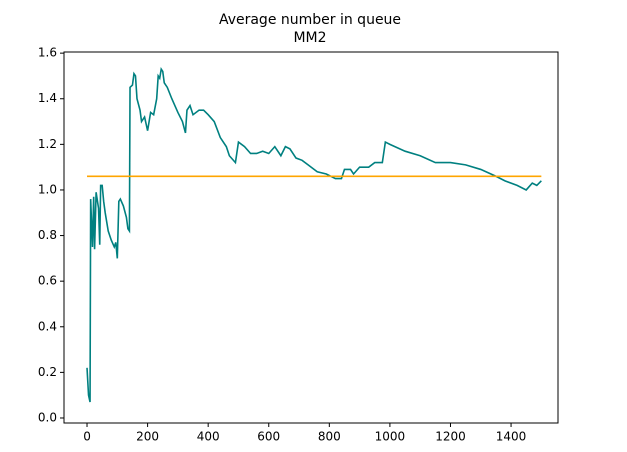  I want to click on chart-subtitle: MM2, so click(309, 38).